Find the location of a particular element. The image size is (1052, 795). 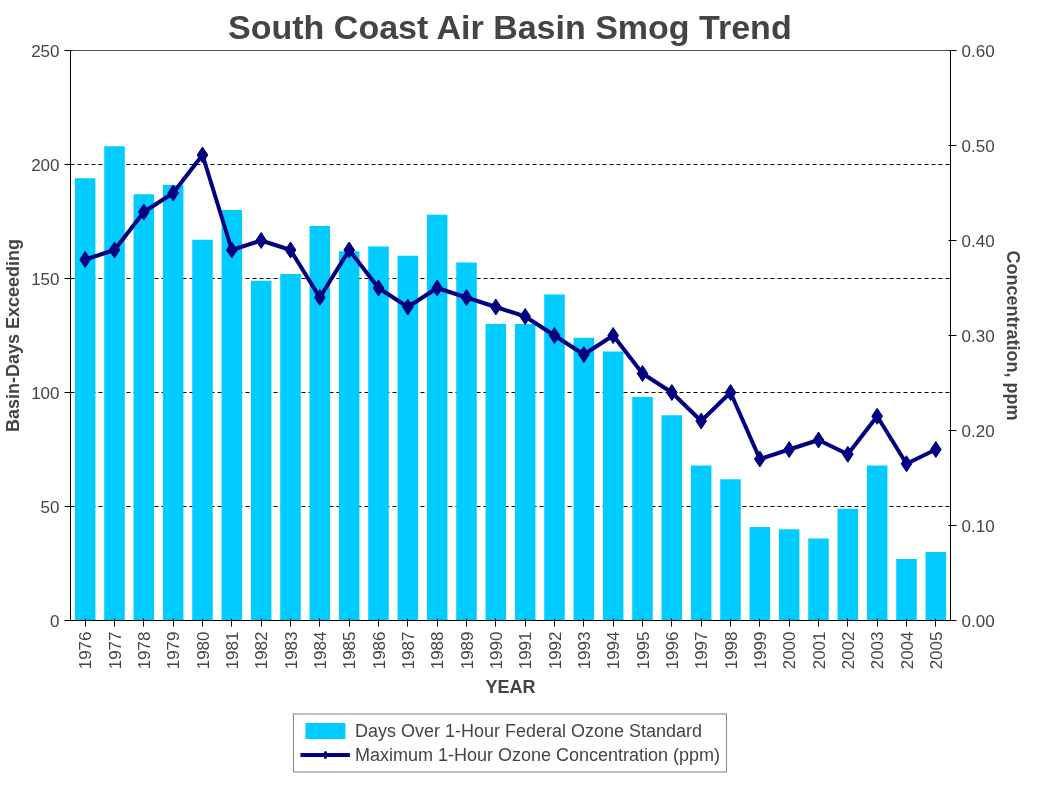

x-tick-label: 1998 is located at coordinates (731, 650).